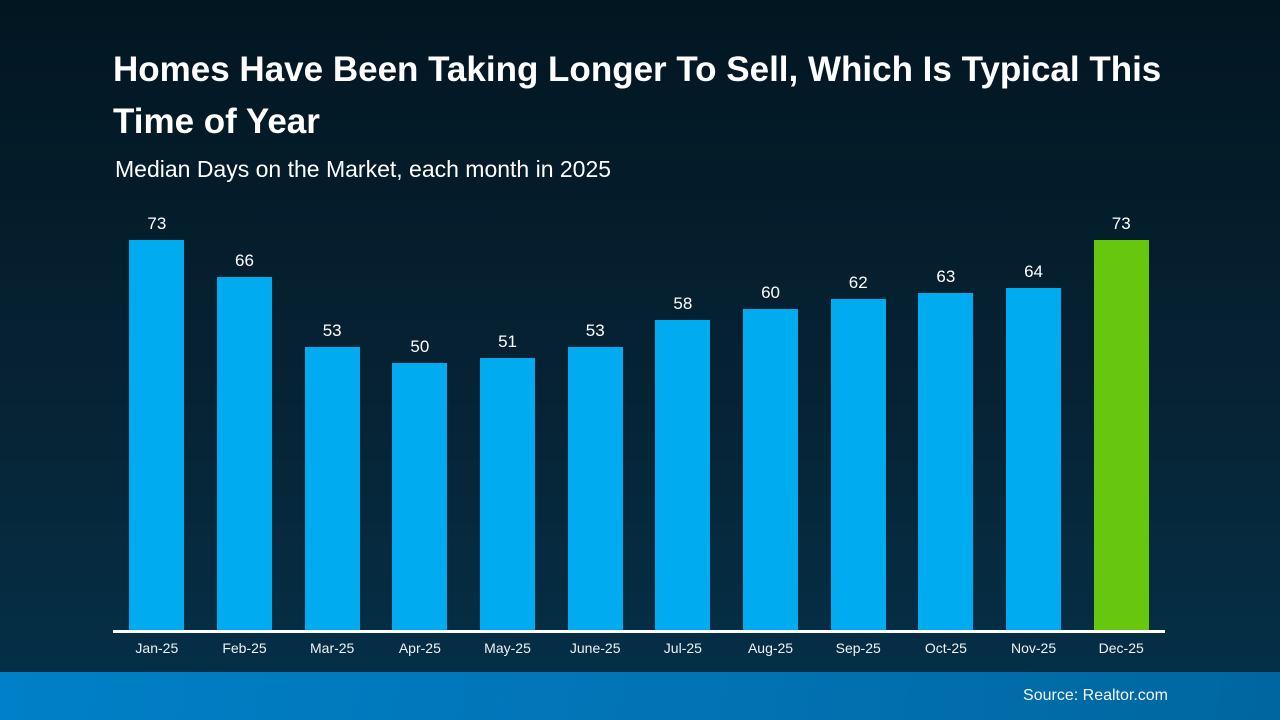 This screenshot has width=1280, height=720. Describe the element at coordinates (1033, 648) in the screenshot. I see `x-axis-label: Nov-25` at that location.